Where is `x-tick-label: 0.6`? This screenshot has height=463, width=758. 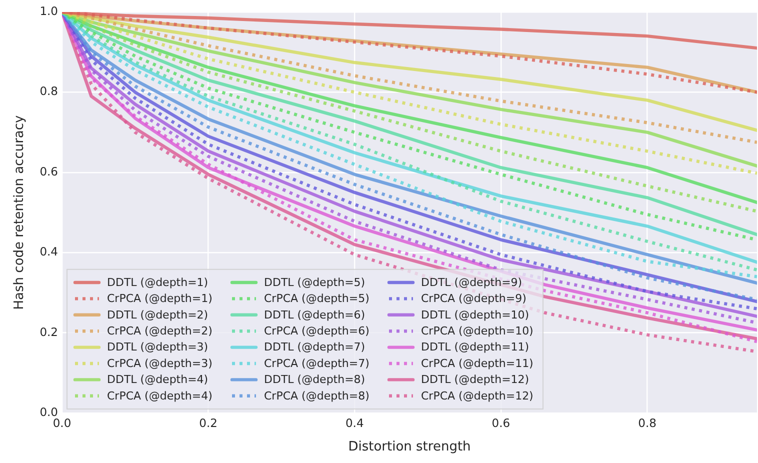
x-tick-label: 0.6 is located at coordinates (501, 423).